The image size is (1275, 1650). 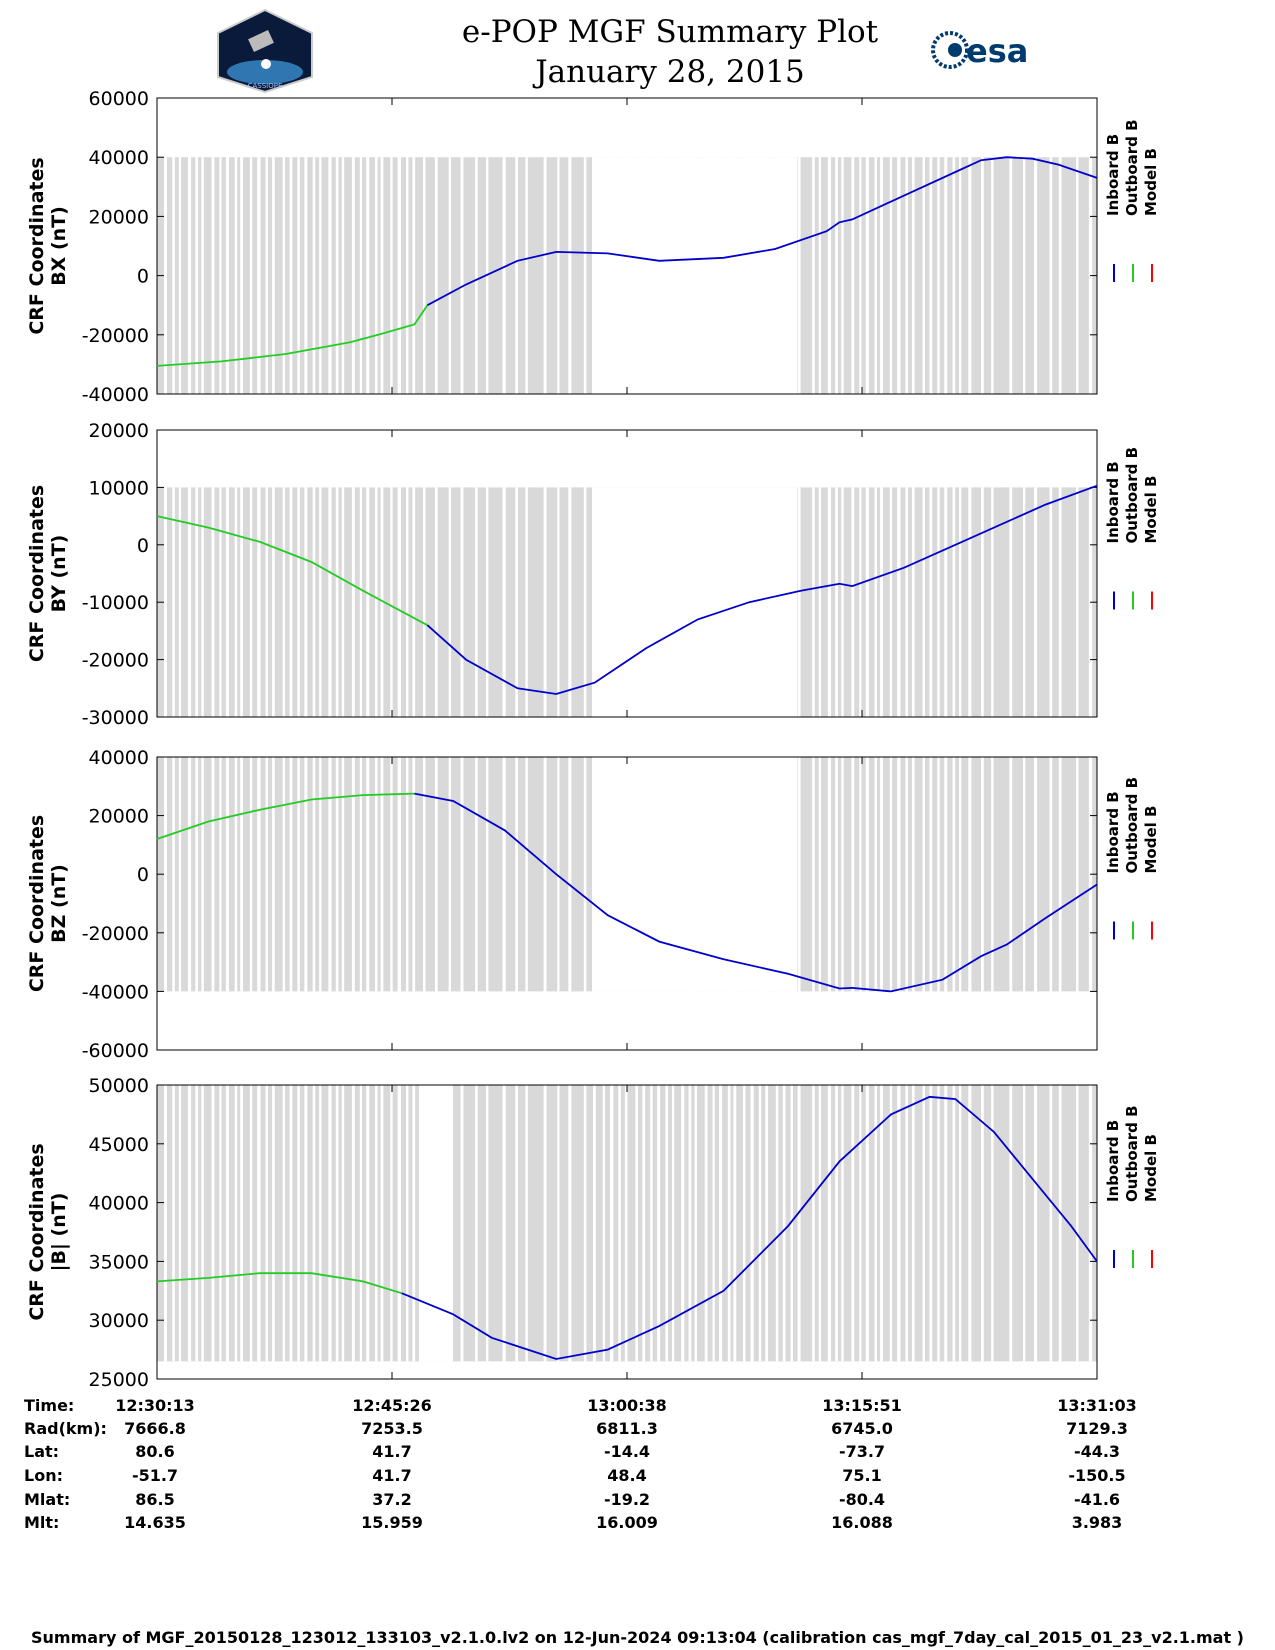 I want to click on table-cell: 48.4, so click(x=627, y=1475).